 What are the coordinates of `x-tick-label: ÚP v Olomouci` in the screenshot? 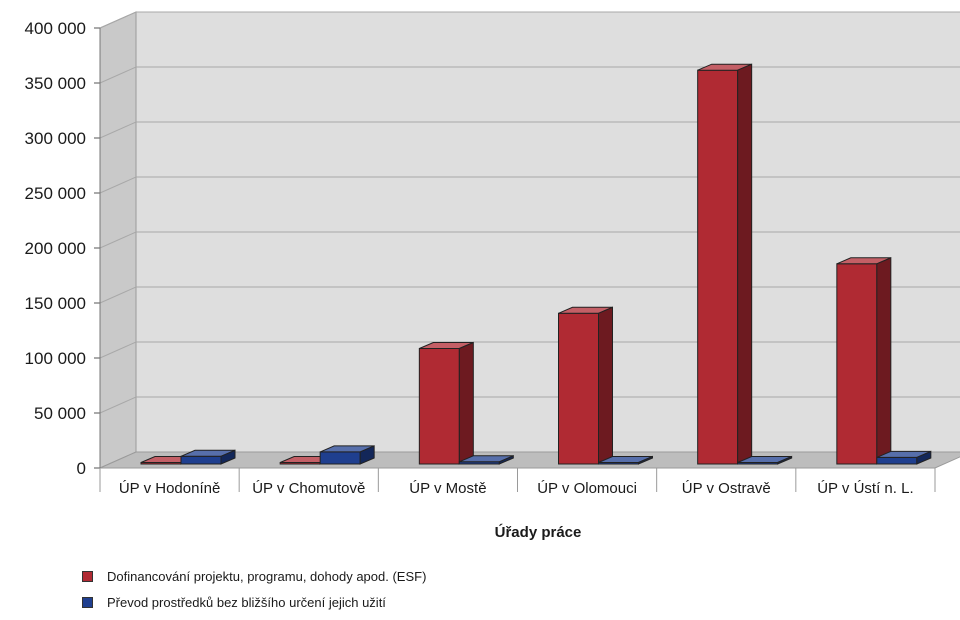 It's located at (587, 488).